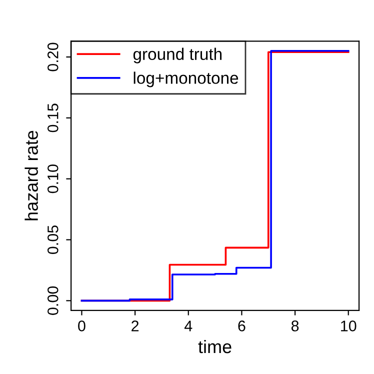 Image resolution: width=374 pixels, height=374 pixels. What do you see at coordinates (82, 326) in the screenshot?
I see `x-tick-label: 0` at bounding box center [82, 326].